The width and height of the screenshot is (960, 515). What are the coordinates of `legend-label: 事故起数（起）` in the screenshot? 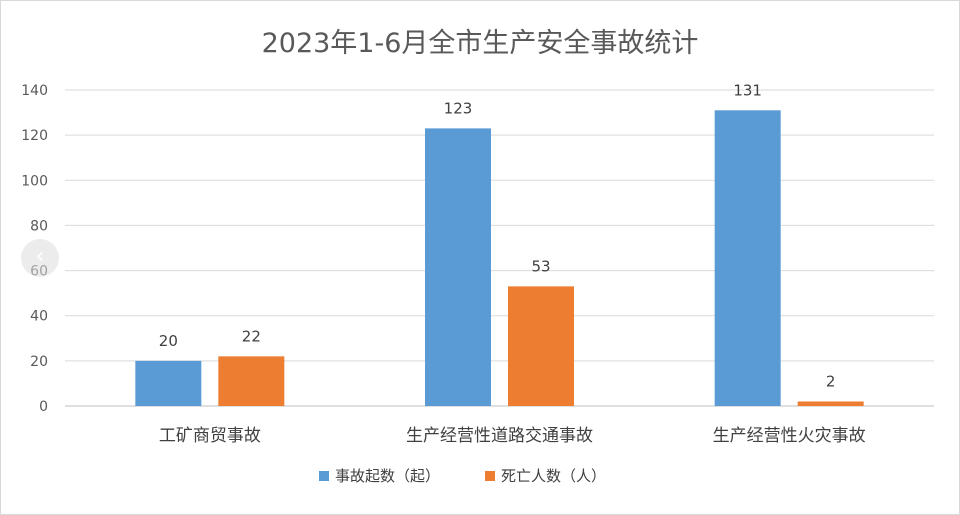 It's located at (387, 476).